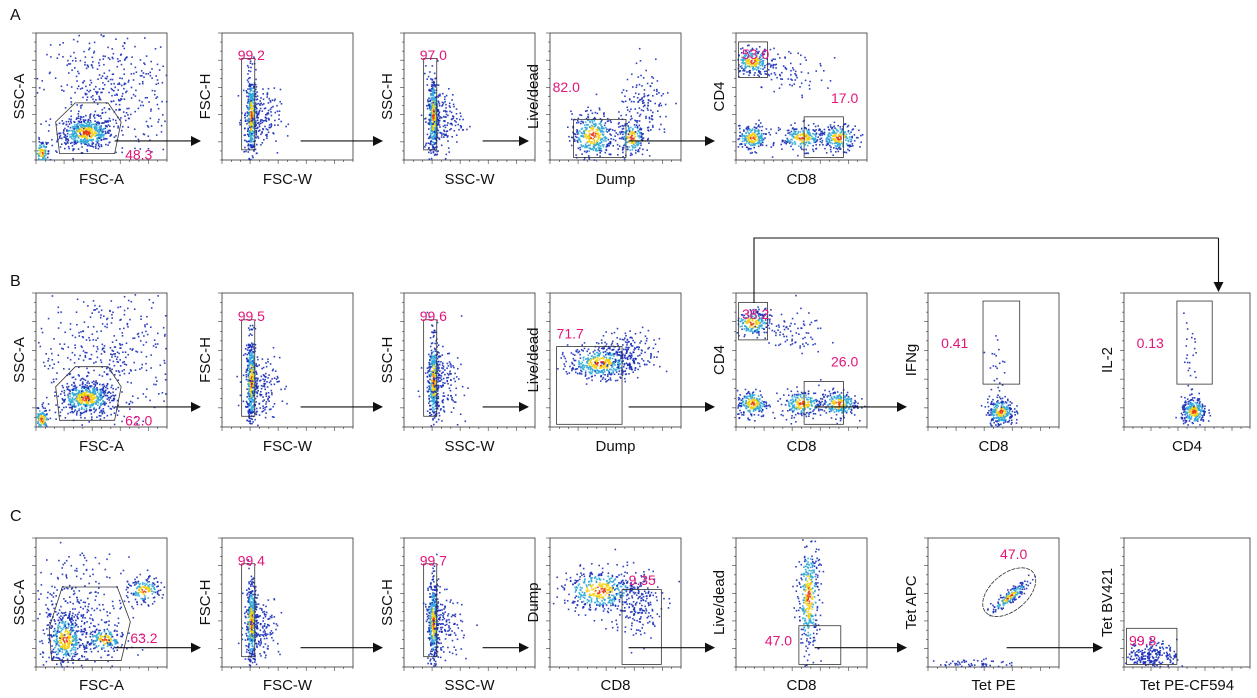  I want to click on gate-value-cd4: 53.0, so click(755, 54).